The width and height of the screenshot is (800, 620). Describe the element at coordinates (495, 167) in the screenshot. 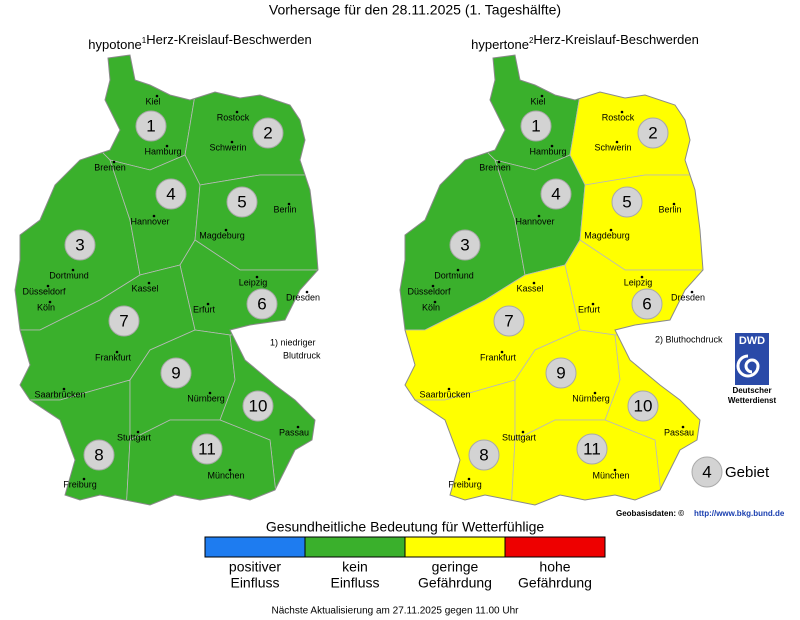

I see `city-label: Bremen` at that location.